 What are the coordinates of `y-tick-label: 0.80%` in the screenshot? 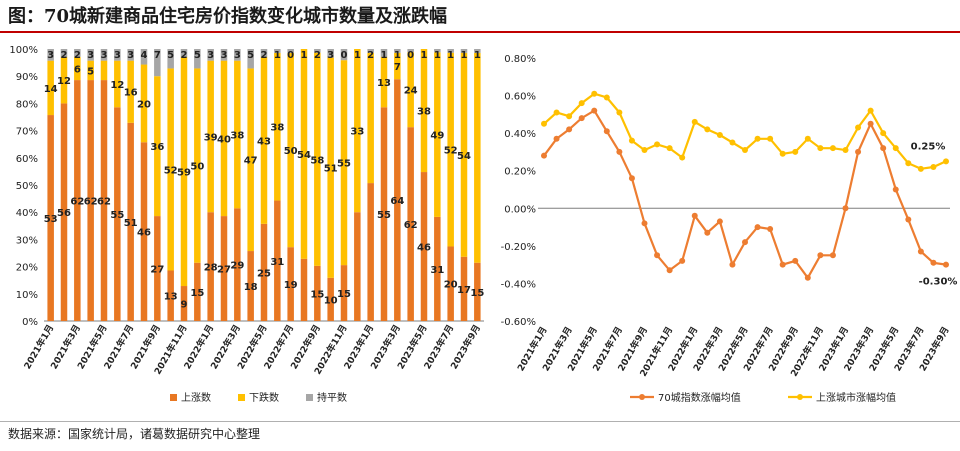 It's located at (520, 59).